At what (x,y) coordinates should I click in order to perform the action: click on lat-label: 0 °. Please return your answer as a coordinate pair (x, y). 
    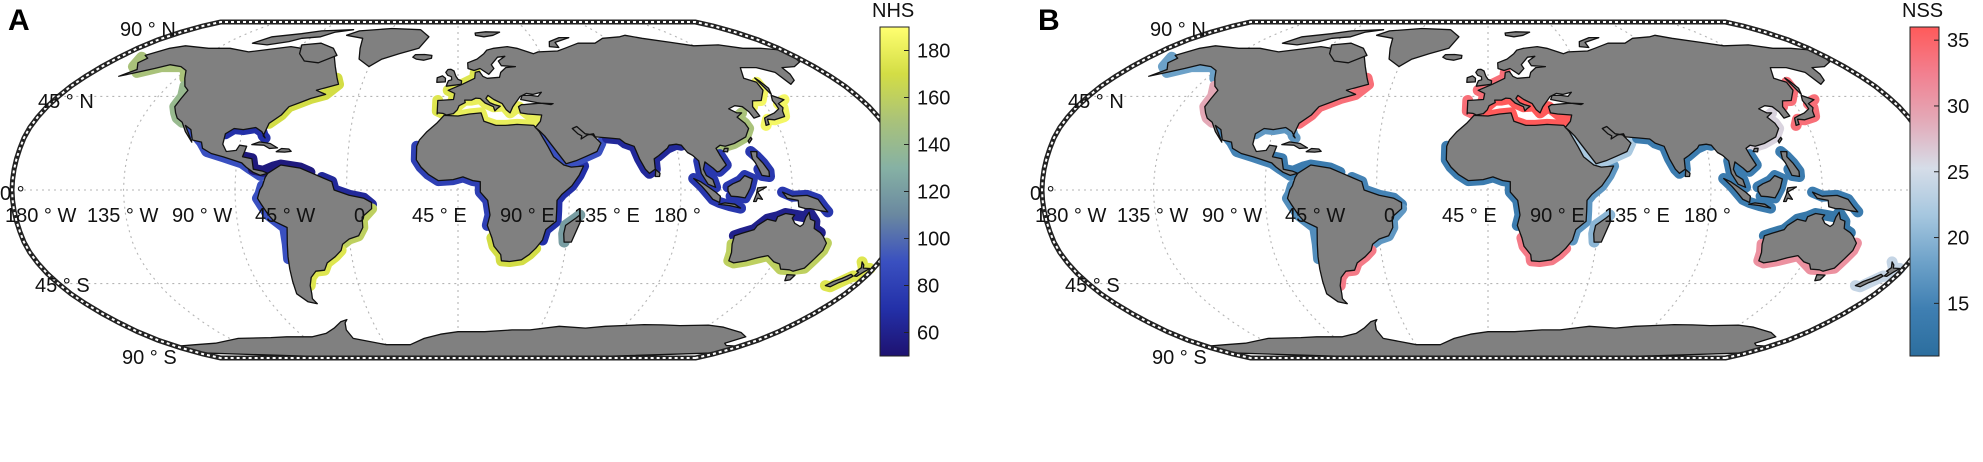
    Looking at the image, I should click on (1042, 194).